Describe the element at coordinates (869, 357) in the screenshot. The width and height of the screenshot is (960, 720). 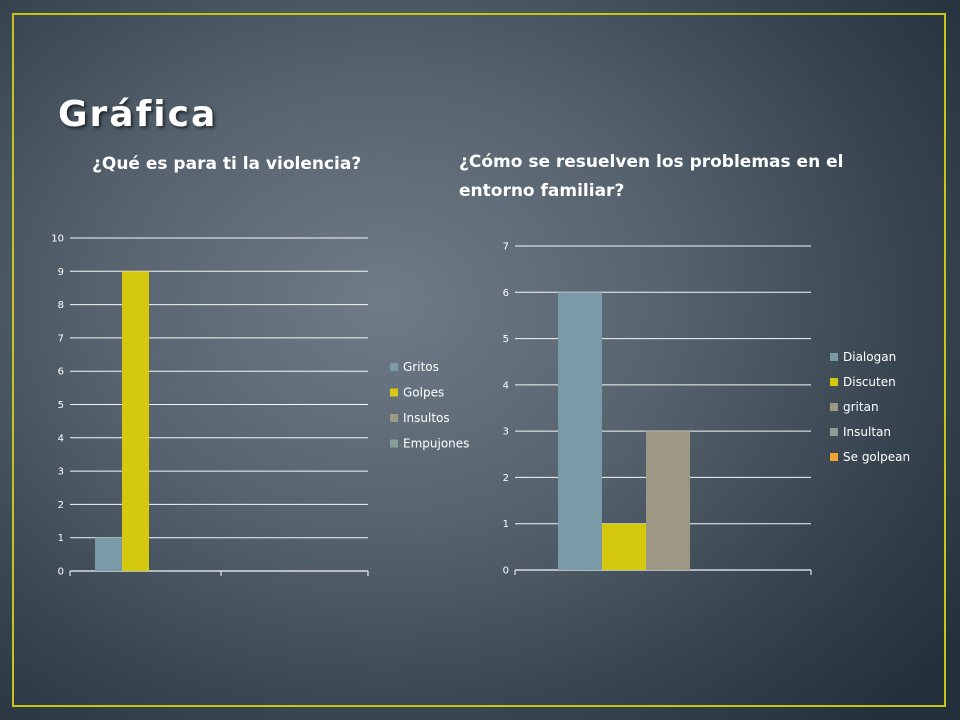
I see `chart-2-legend-label: Dialogan` at that location.